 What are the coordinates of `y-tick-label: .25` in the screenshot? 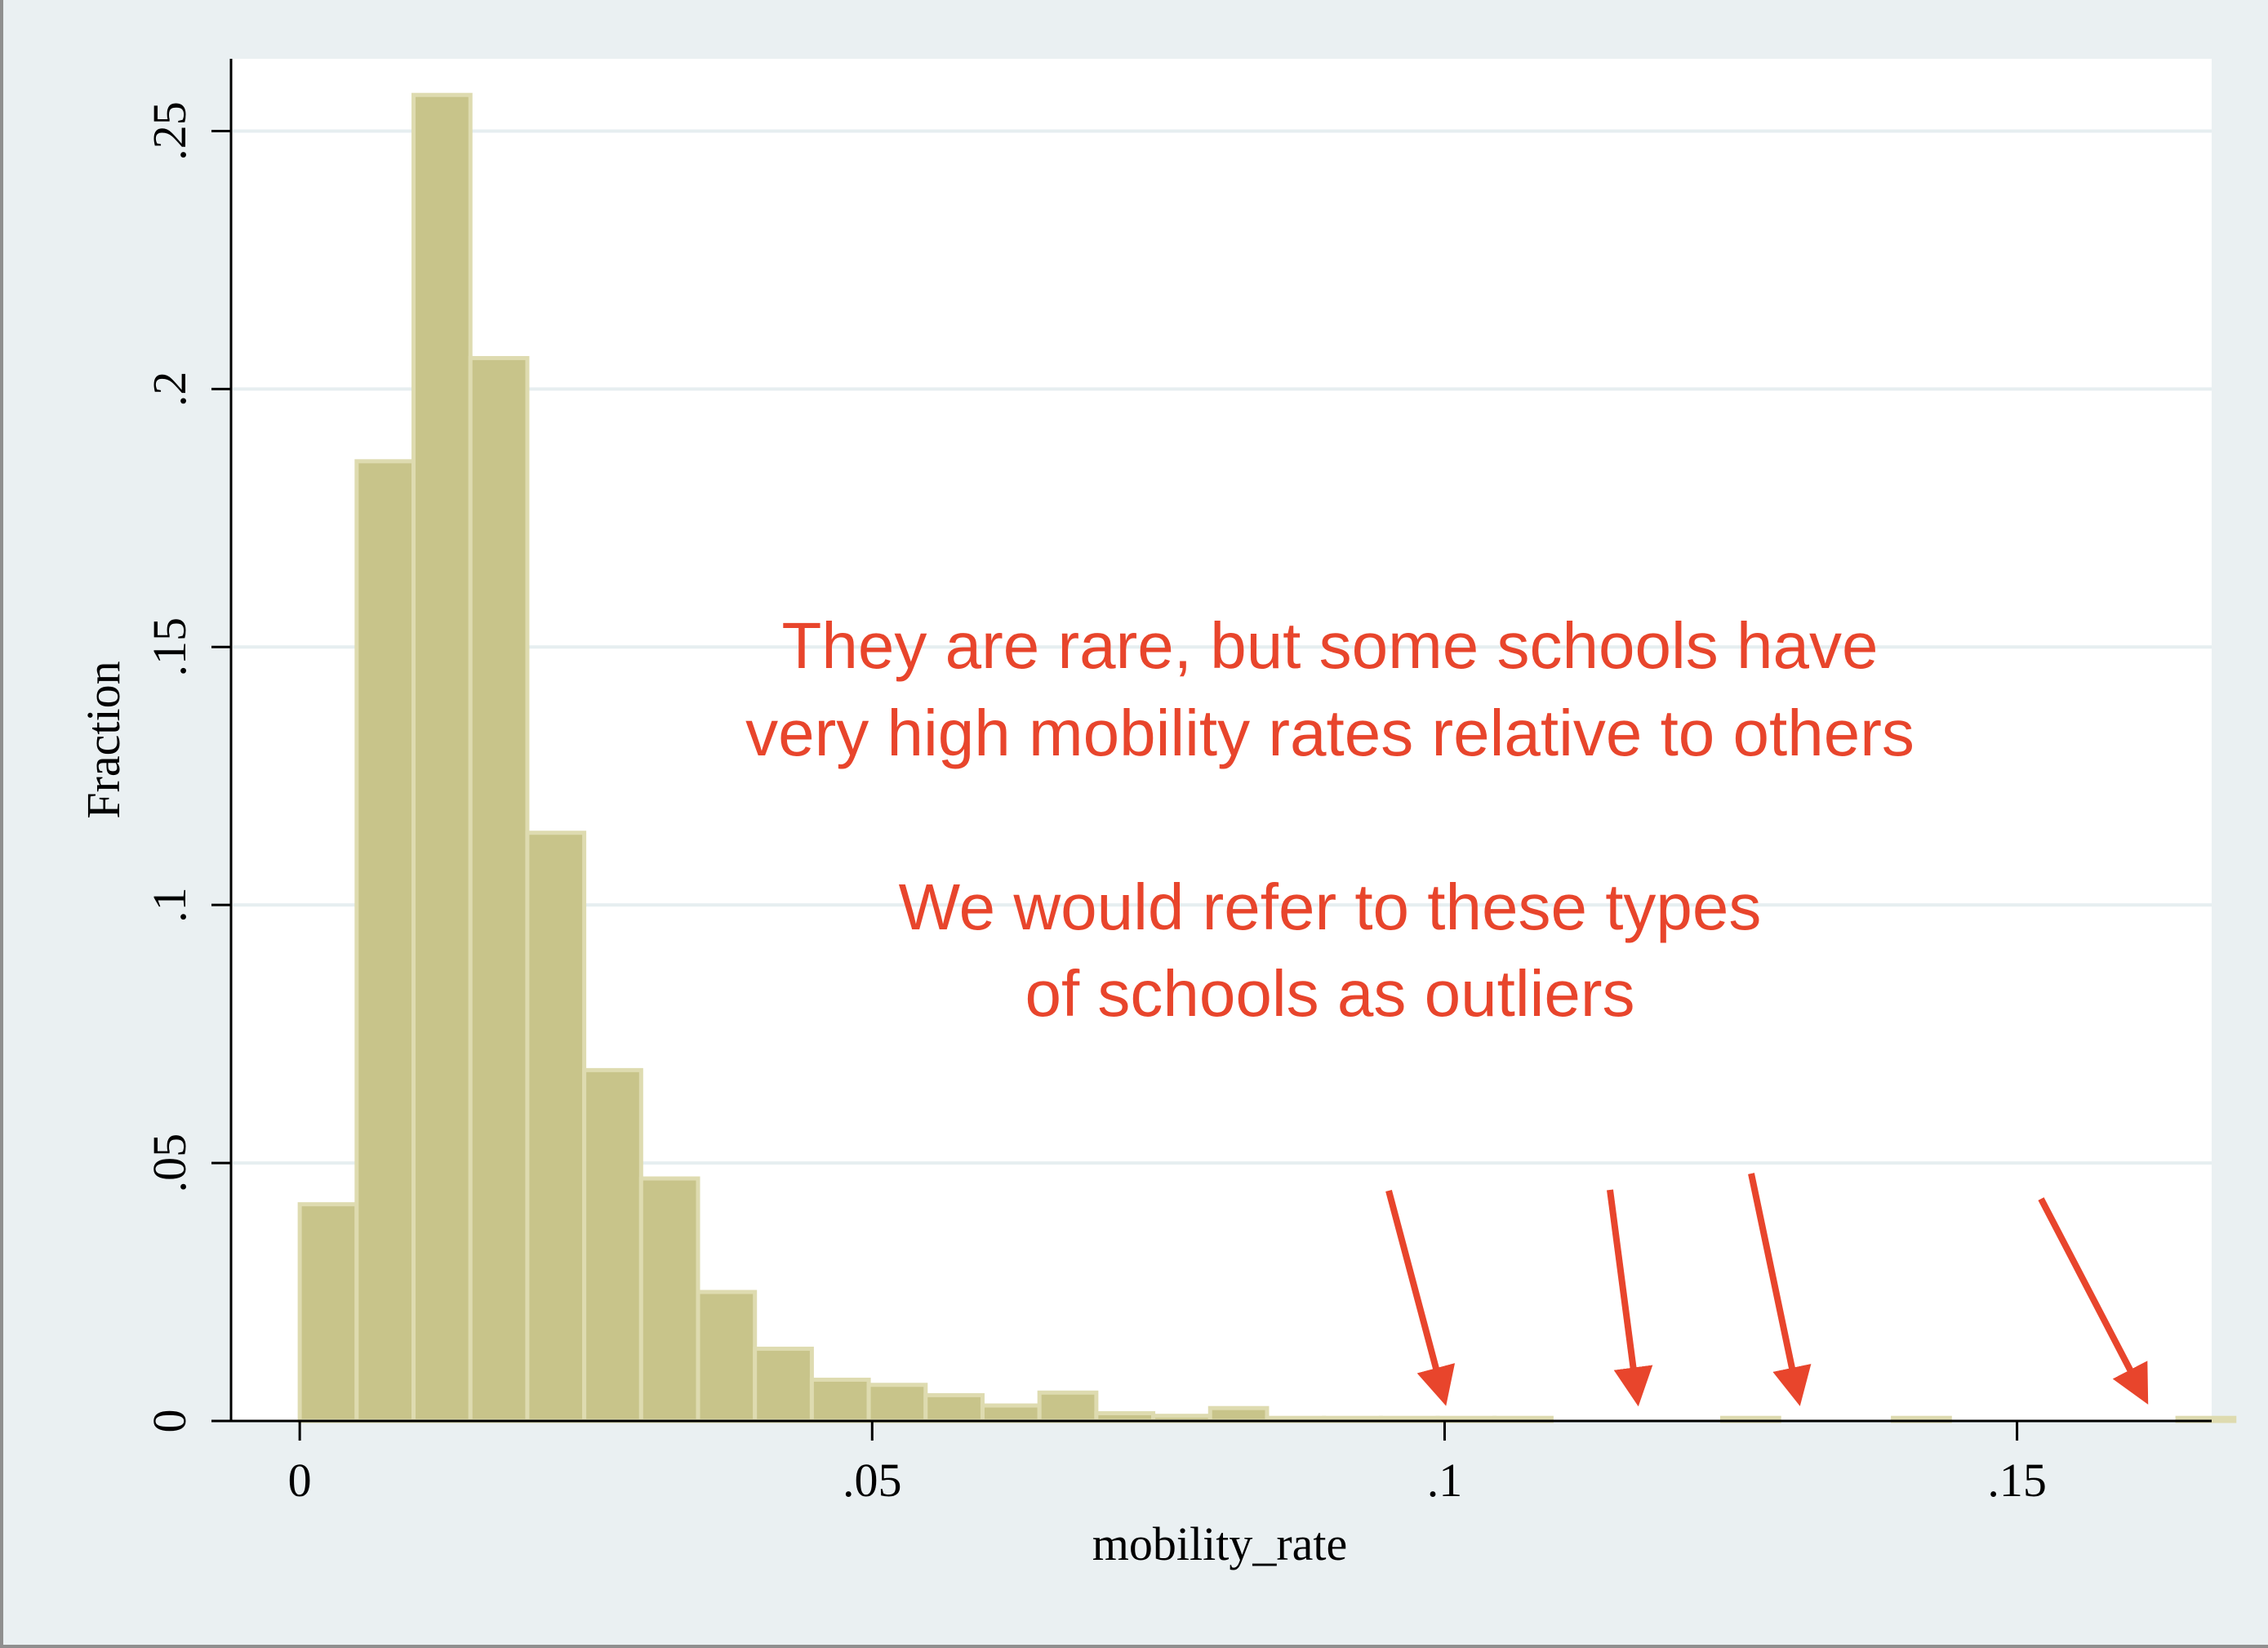 It's located at (169, 131).